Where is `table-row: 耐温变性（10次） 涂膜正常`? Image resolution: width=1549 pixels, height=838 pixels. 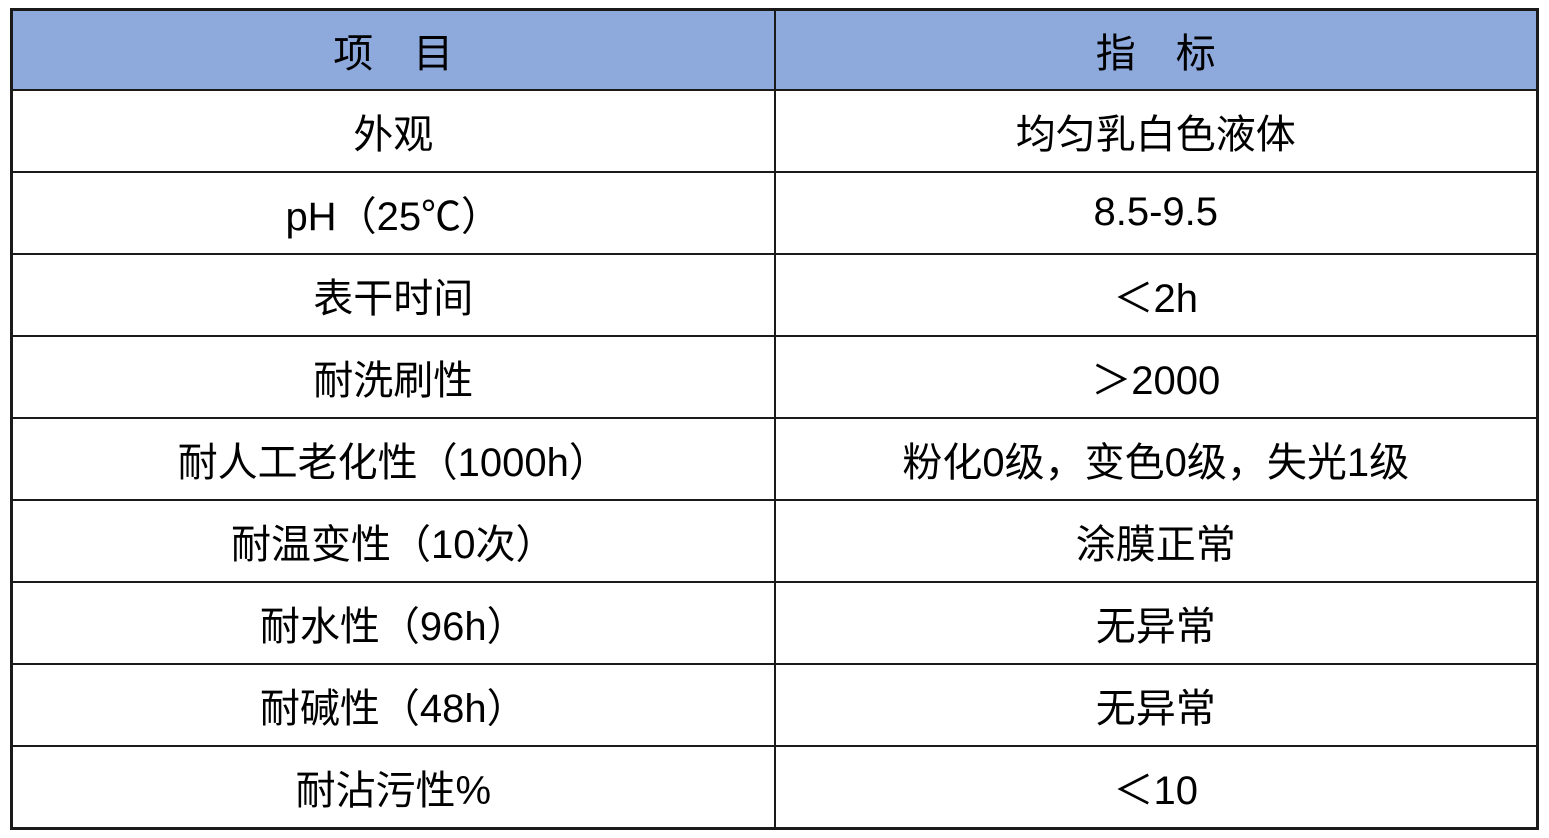 table-row: 耐温变性（10次） 涂膜正常 is located at coordinates (774, 540).